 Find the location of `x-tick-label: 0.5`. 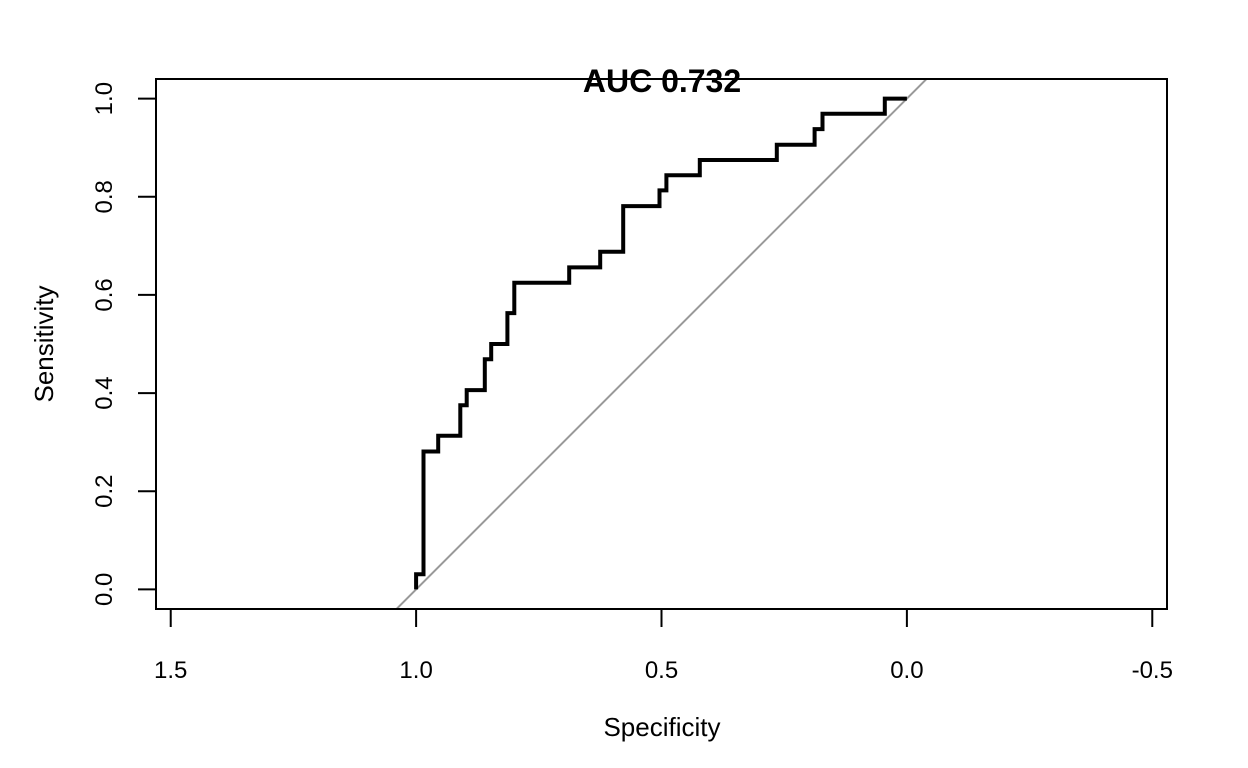

x-tick-label: 0.5 is located at coordinates (661, 670).